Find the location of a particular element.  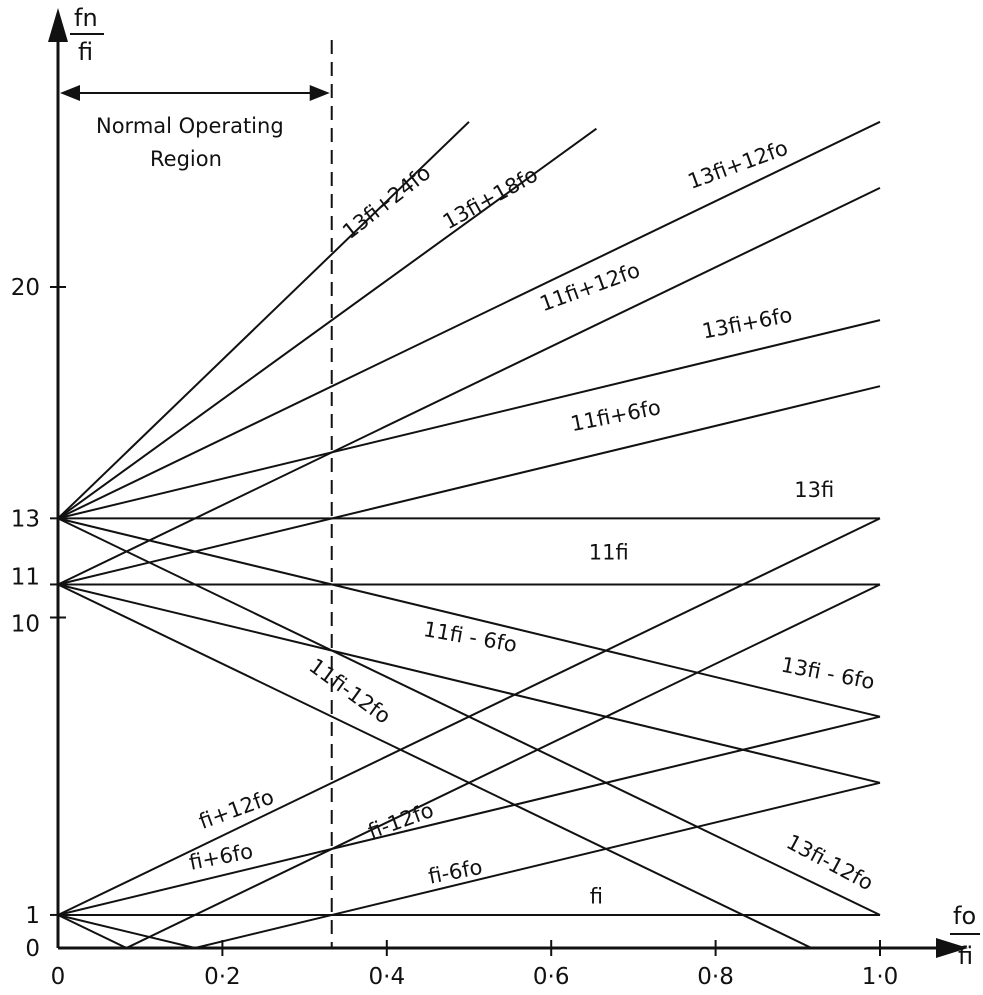

x-axis-arrow is located at coordinates (952, 948).